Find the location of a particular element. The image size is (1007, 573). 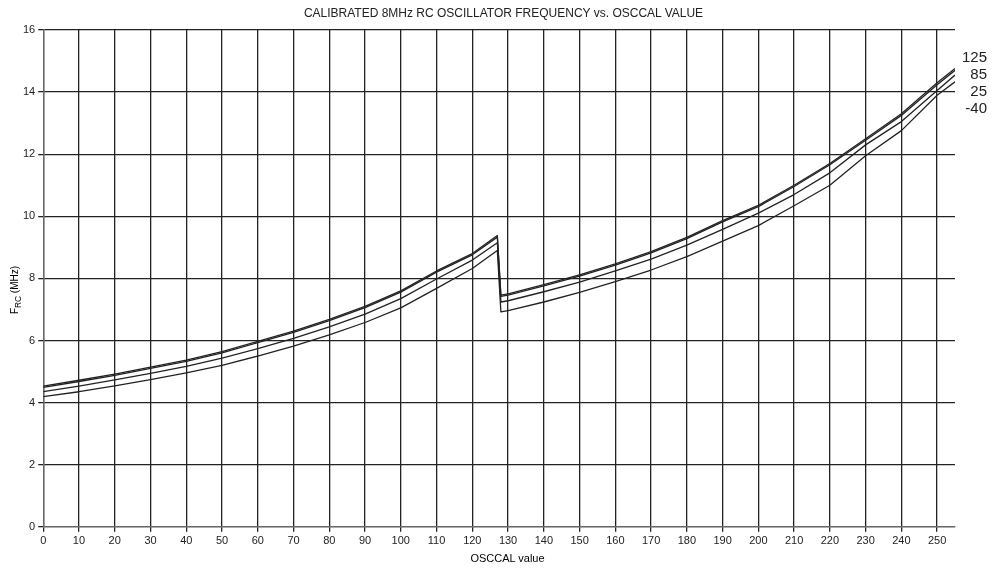

x-tick-label: 30 is located at coordinates (150, 540).